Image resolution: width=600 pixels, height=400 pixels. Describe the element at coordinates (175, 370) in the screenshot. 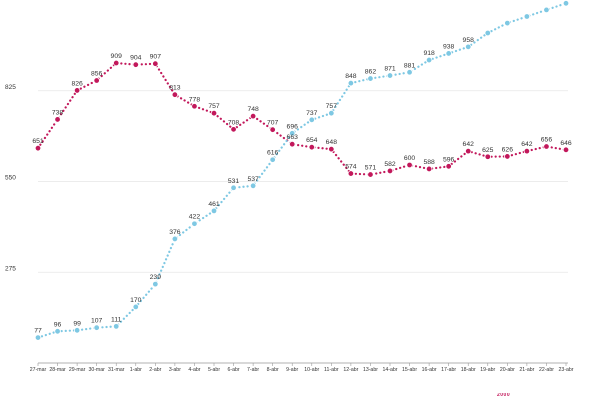

I see `x-tick-label: 3-abr` at that location.